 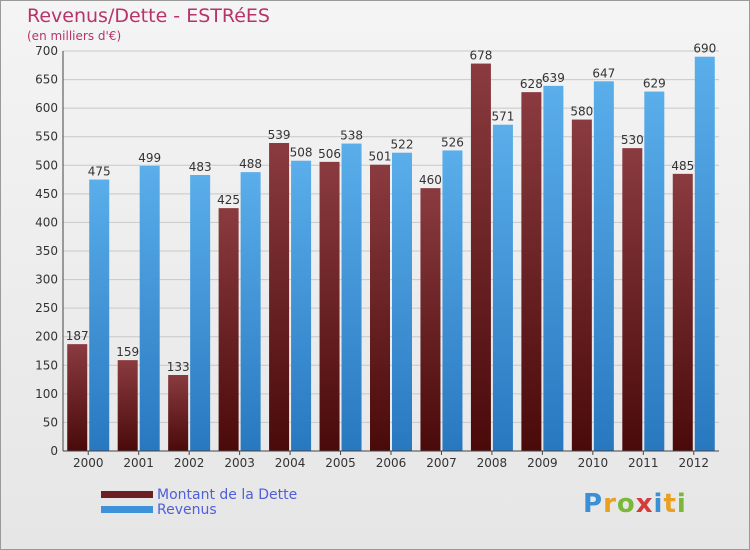 I want to click on data-label-revenue-2011: 629, so click(x=654, y=84).